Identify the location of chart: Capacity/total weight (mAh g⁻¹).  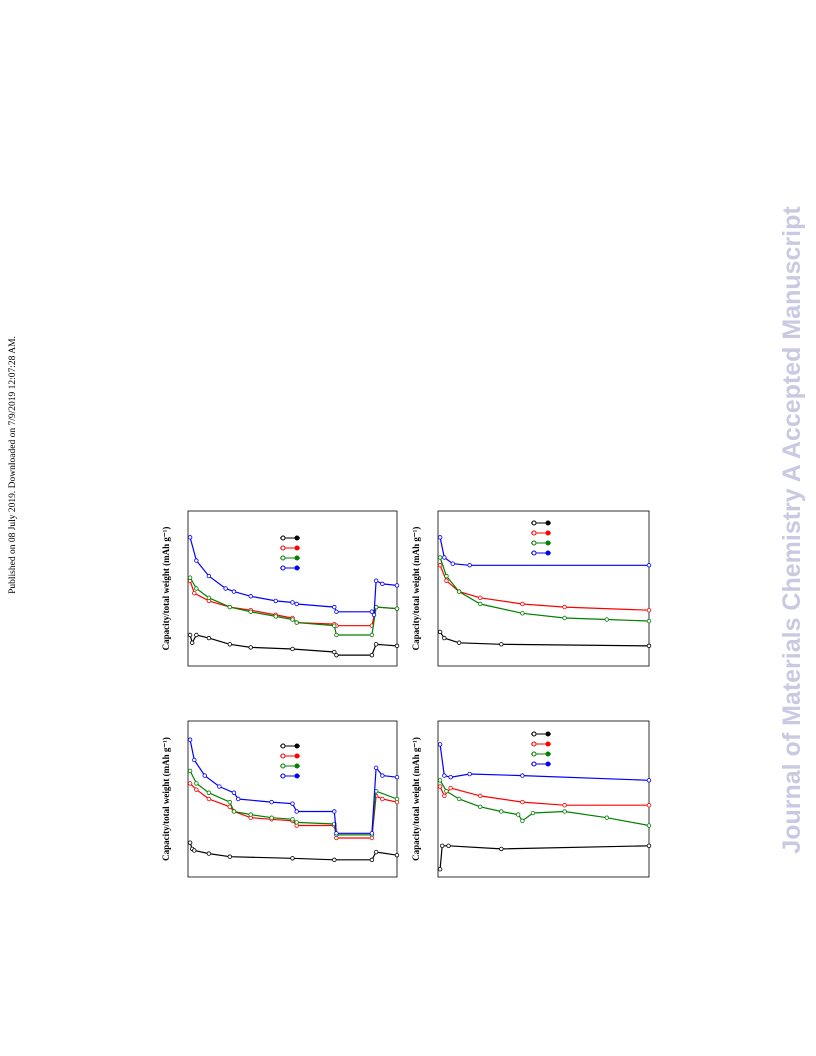
(531, 799).